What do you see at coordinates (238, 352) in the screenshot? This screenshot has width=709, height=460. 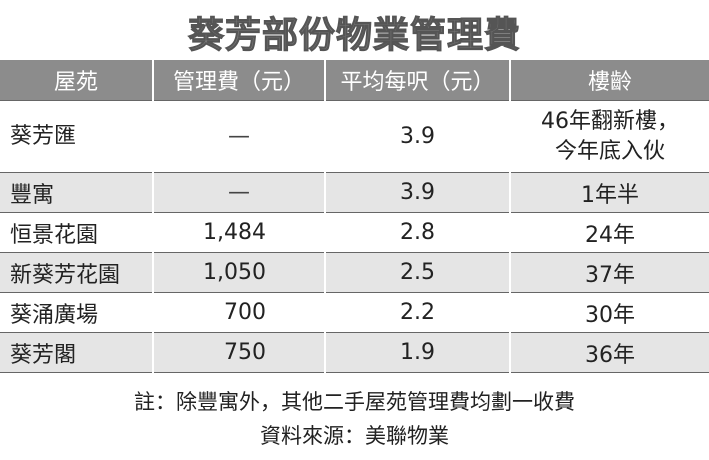 I see `cell: 750` at bounding box center [238, 352].